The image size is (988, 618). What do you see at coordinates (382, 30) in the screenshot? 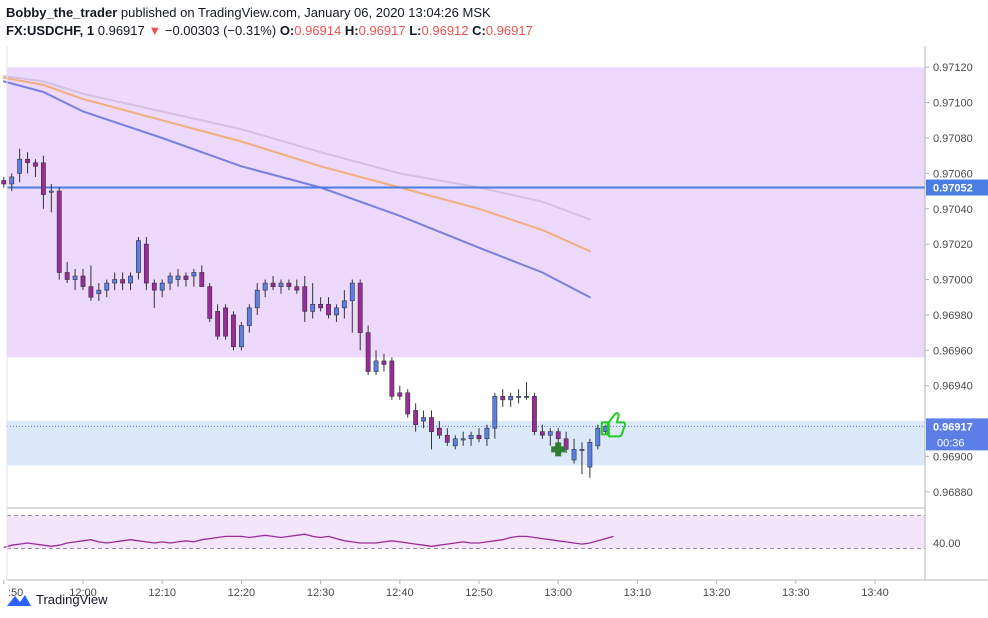
I see `high-value: 0.96917` at bounding box center [382, 30].